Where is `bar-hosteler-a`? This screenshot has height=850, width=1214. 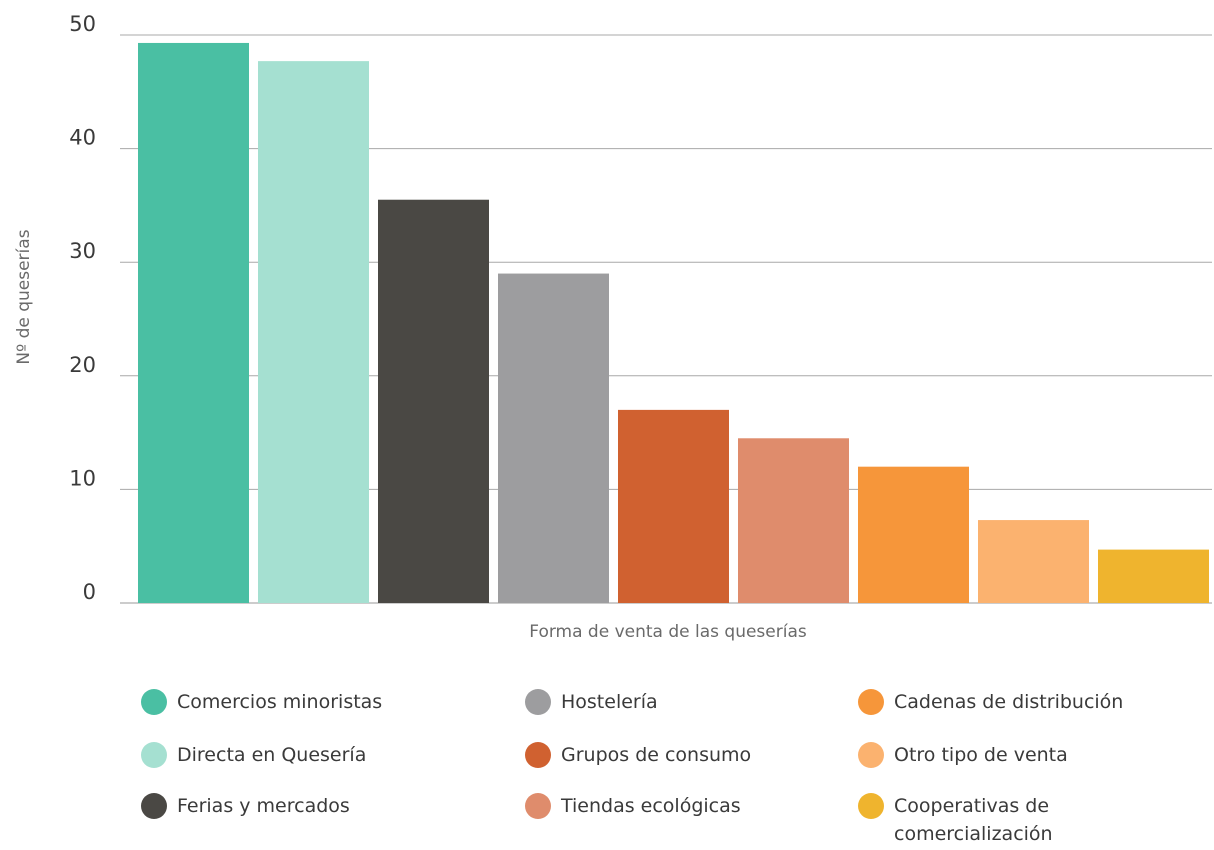
bar-hosteler-a is located at coordinates (553, 438).